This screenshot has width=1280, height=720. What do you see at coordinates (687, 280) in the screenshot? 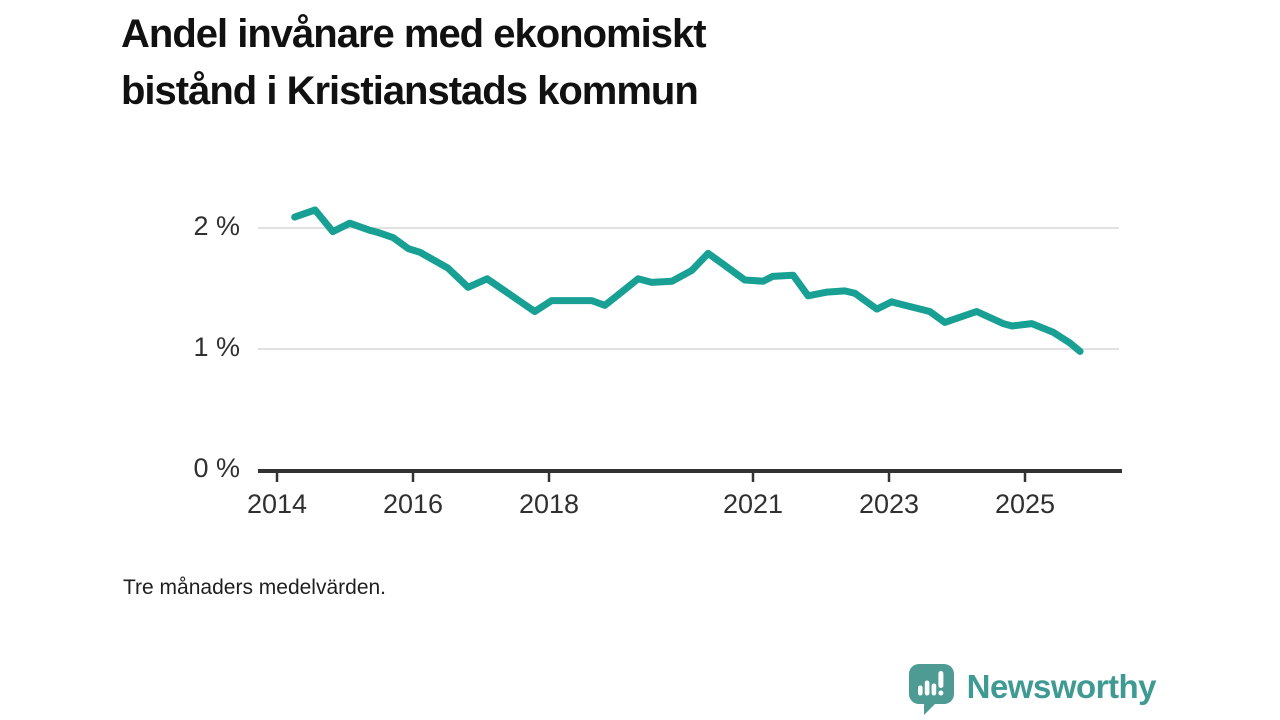
I see `data-line-series` at bounding box center [687, 280].